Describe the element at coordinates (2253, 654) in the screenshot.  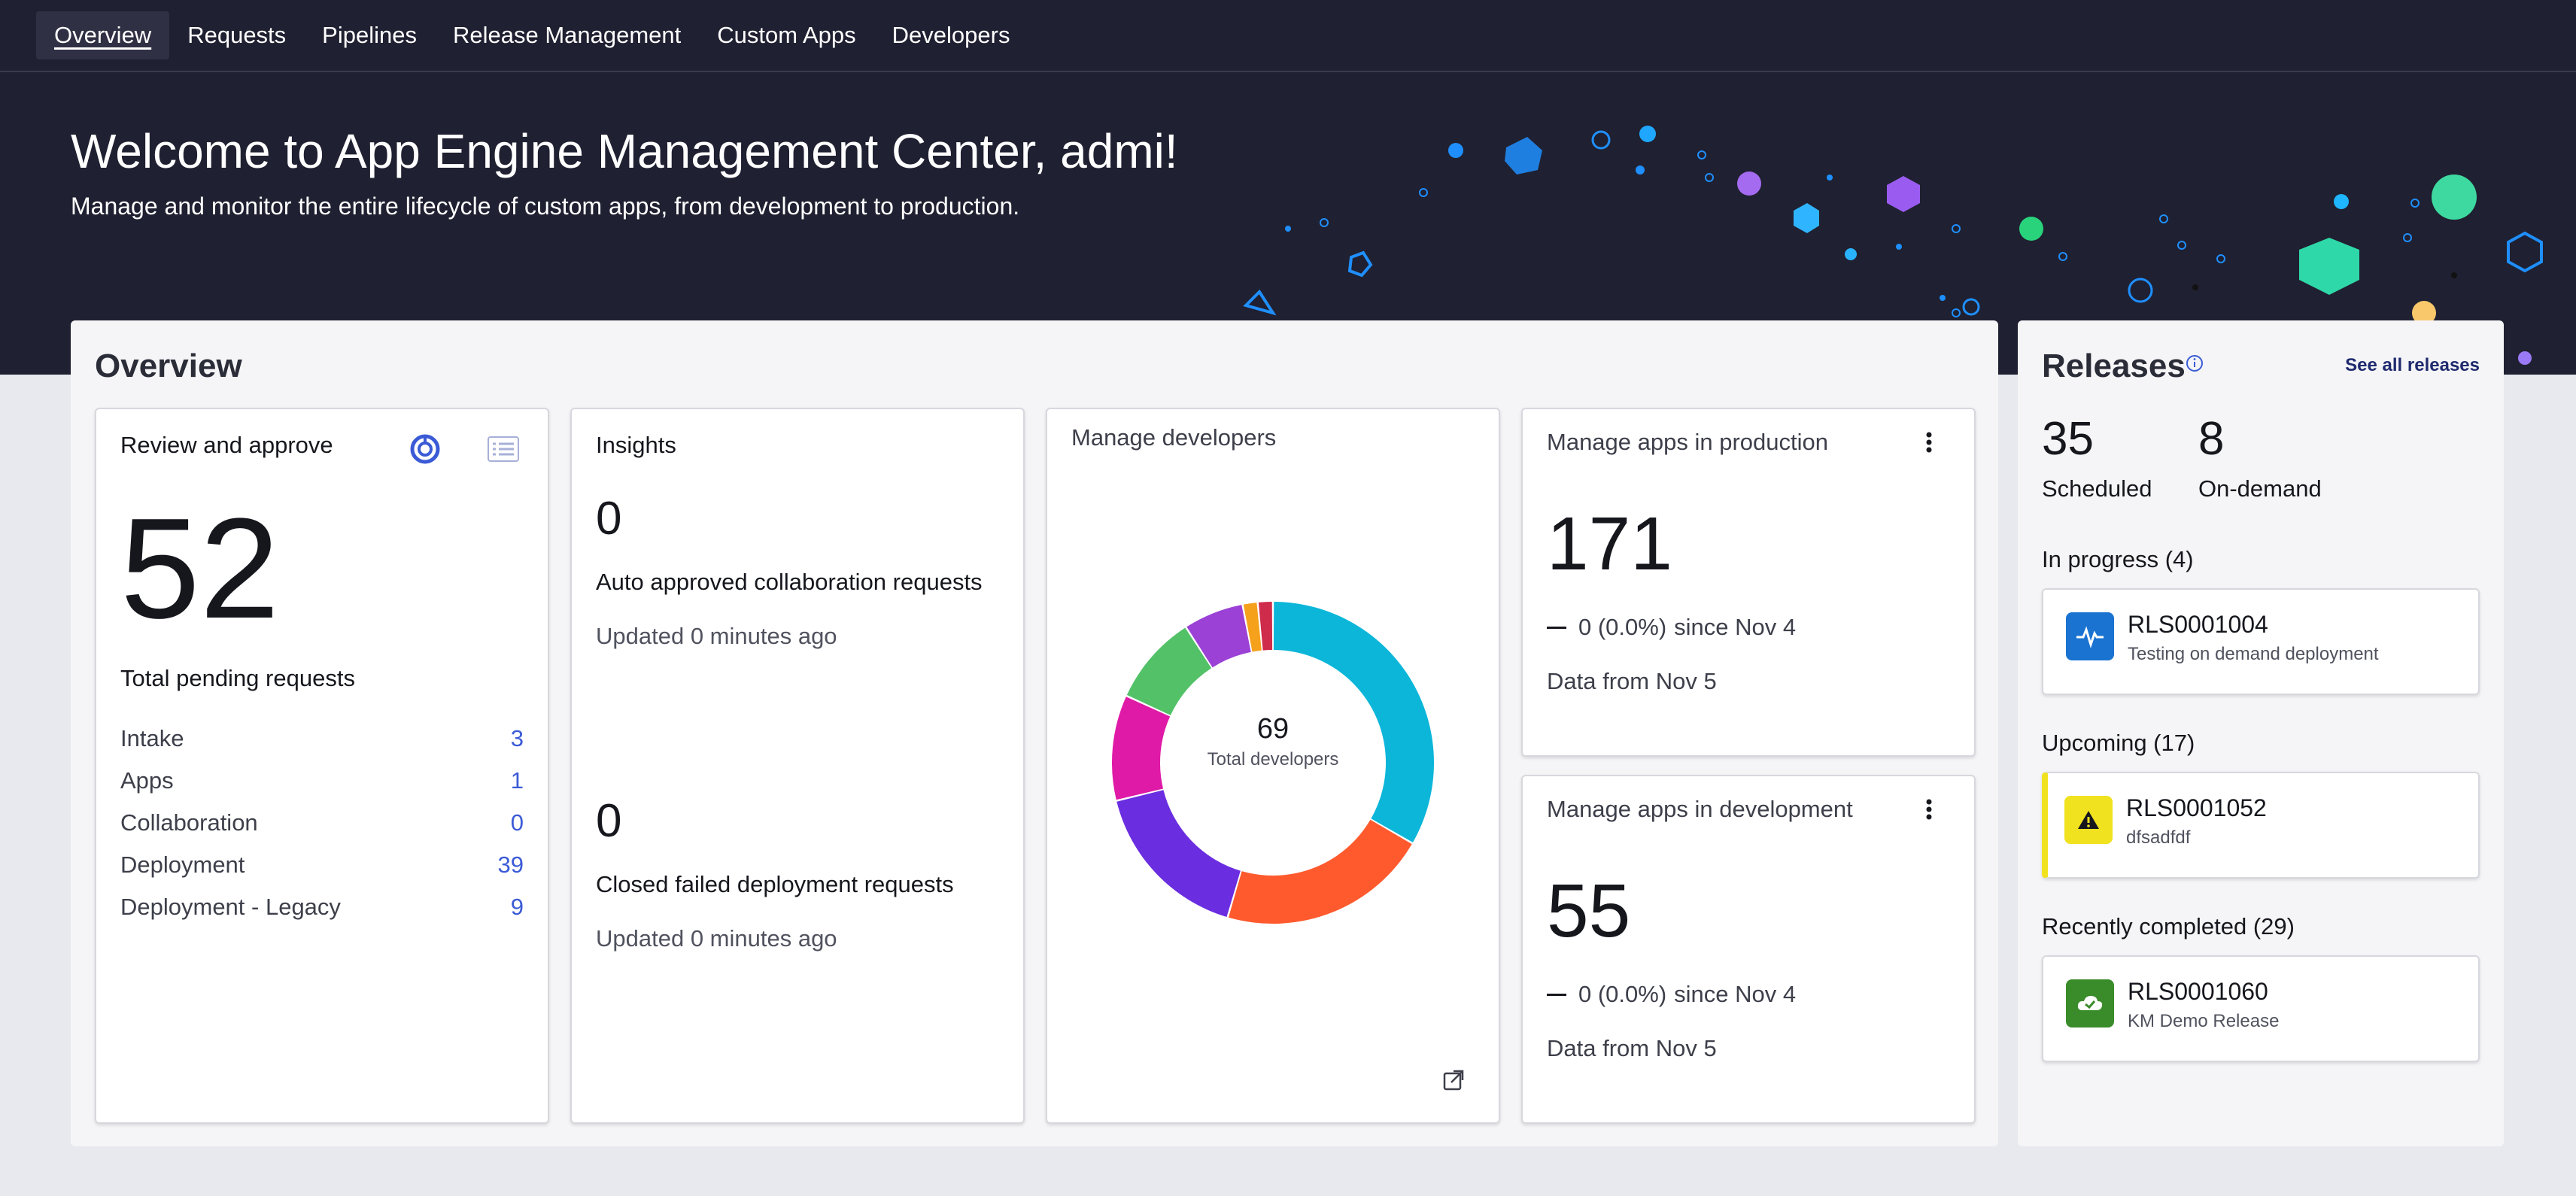
I see `release-description: Testing on demand deployment` at that location.